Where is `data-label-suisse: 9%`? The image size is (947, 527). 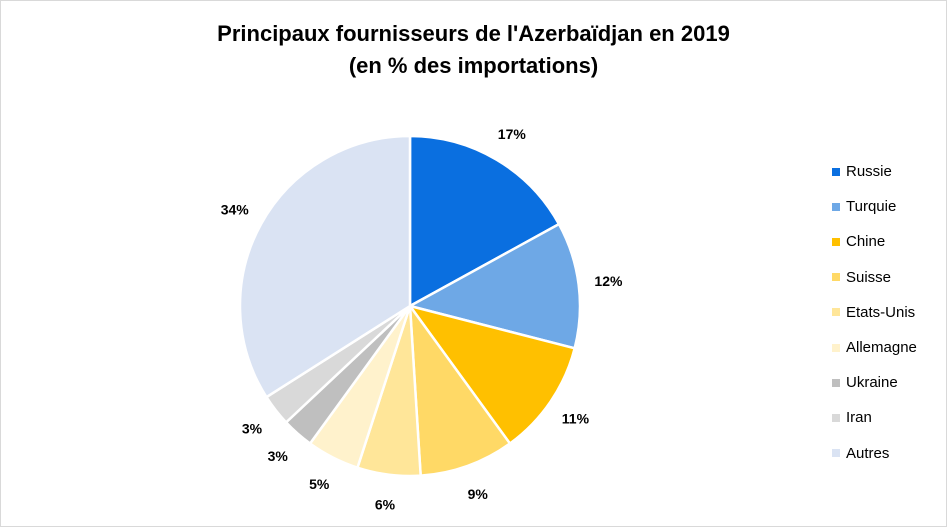
data-label-suisse: 9% is located at coordinates (478, 494).